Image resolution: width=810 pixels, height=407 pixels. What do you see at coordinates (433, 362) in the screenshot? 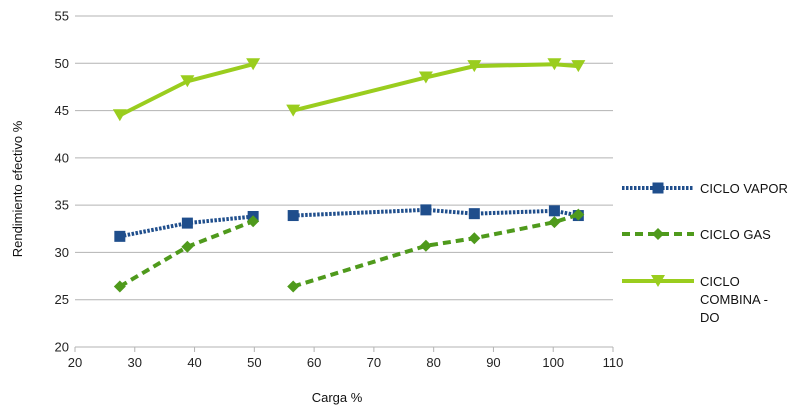
I see `x-tick-label: 80` at bounding box center [433, 362].